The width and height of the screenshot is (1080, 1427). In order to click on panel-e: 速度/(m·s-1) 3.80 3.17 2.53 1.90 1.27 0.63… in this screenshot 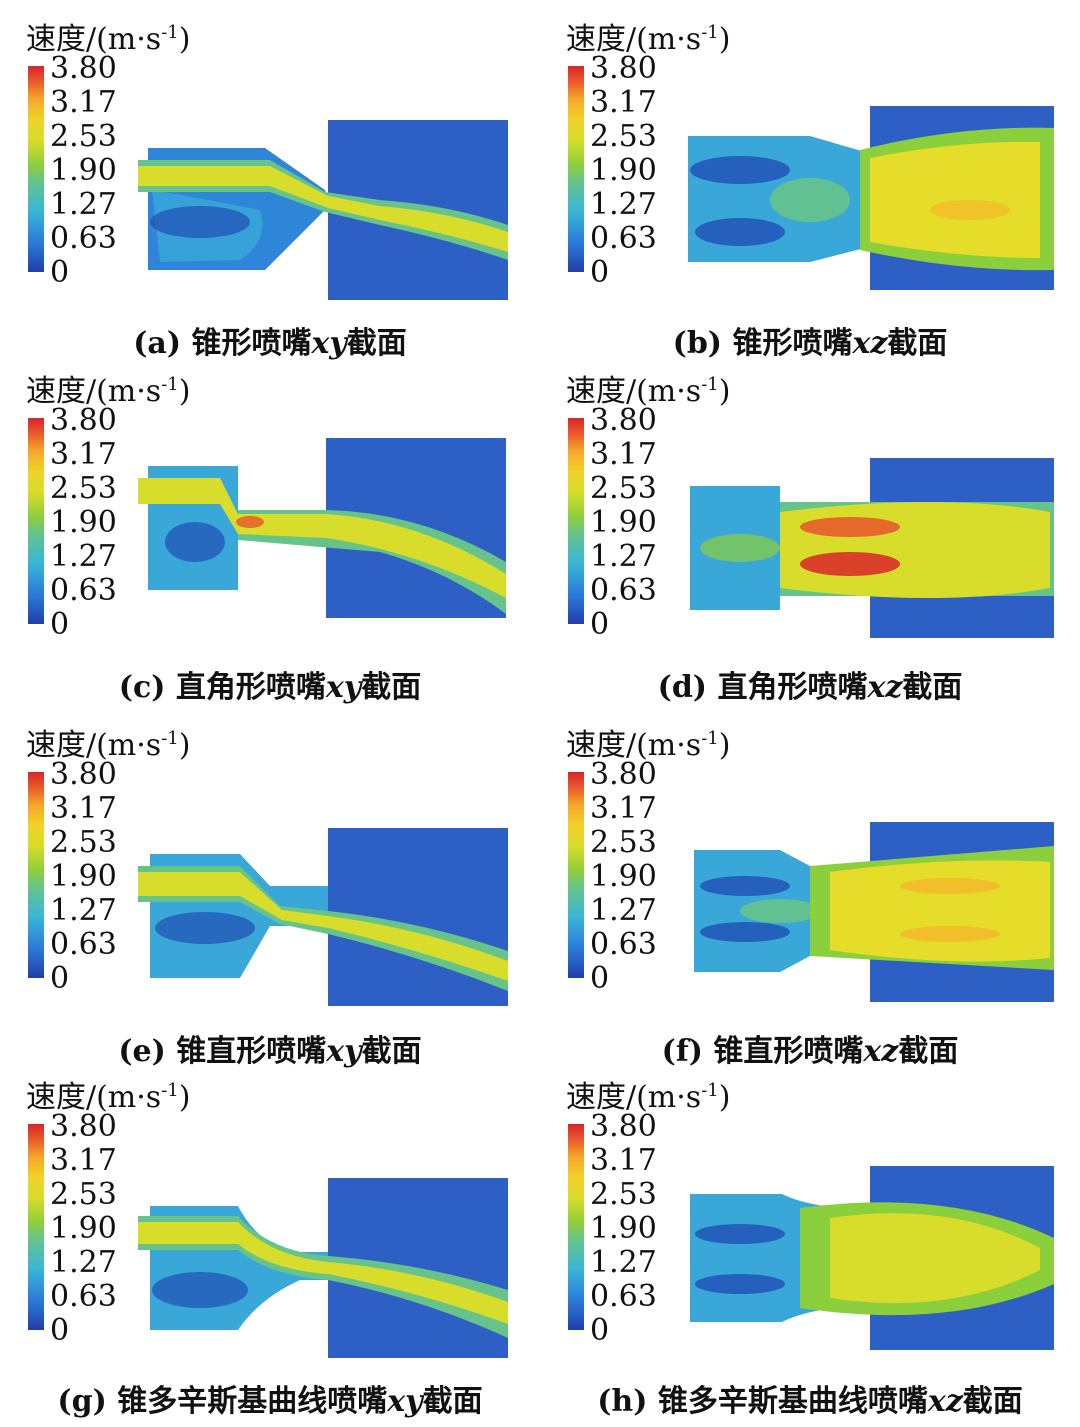, I will do `click(270, 887)`.